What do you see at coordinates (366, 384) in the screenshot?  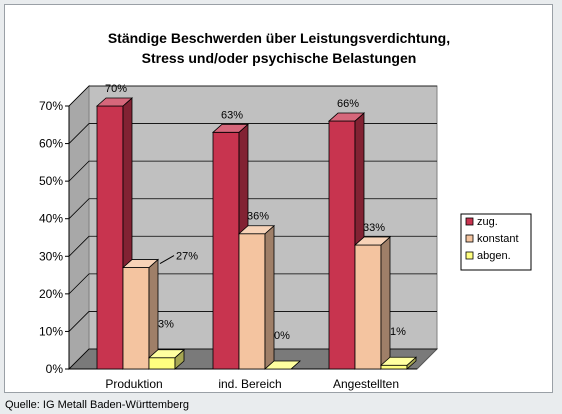 I see `x-tick-label: Angestellten` at bounding box center [366, 384].